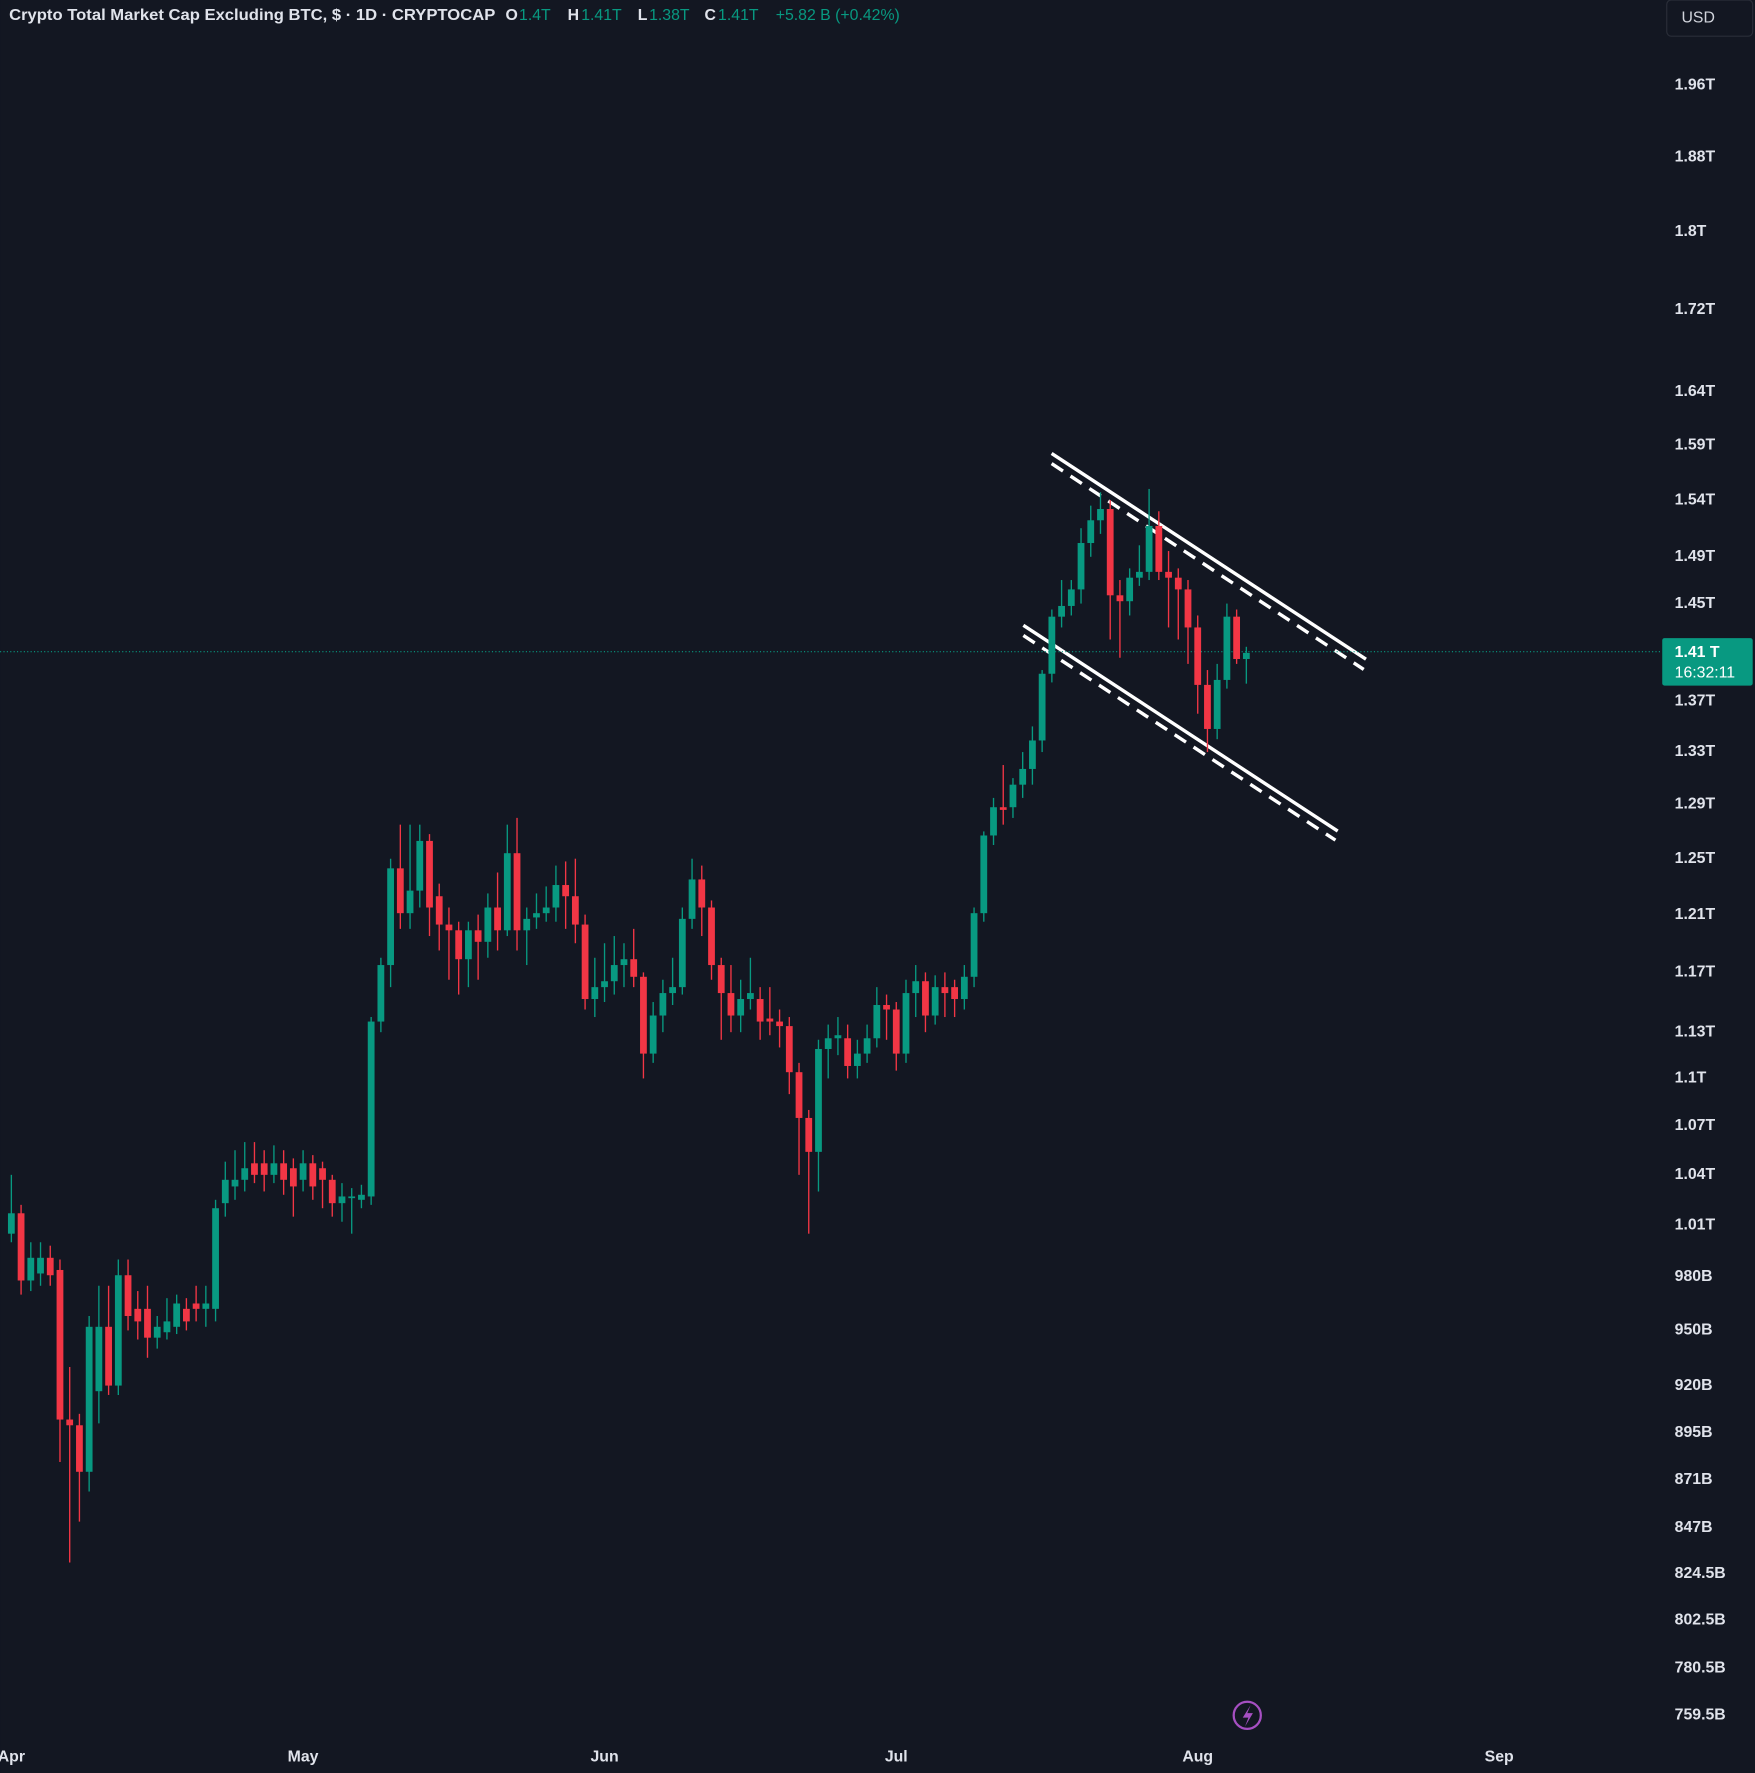 Image resolution: width=1755 pixels, height=1773 pixels. What do you see at coordinates (1695, 1224) in the screenshot?
I see `y-tick-label: 1.01T` at bounding box center [1695, 1224].